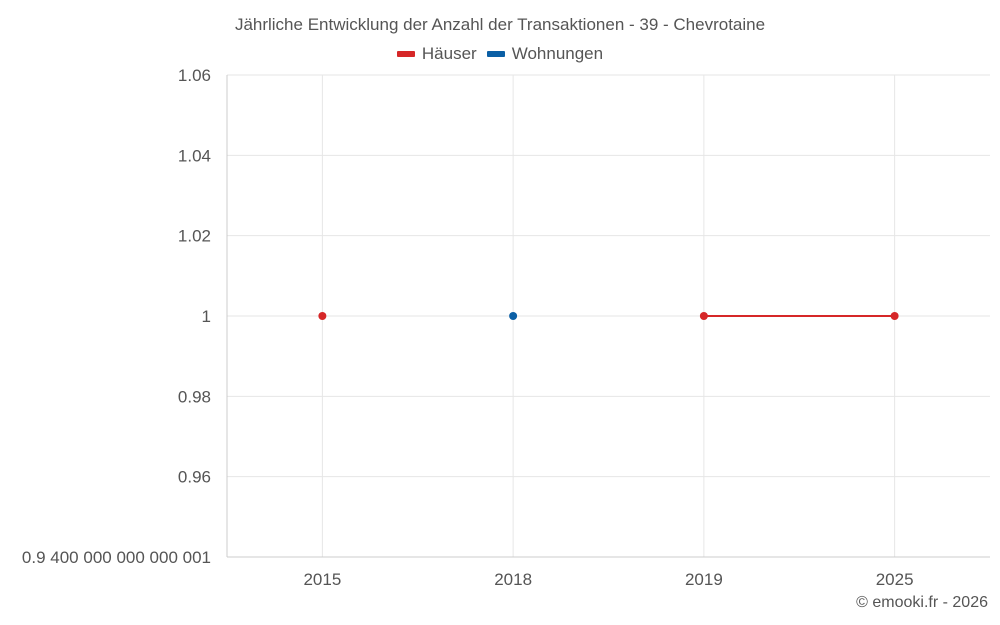 The height and width of the screenshot is (625, 1000). Describe the element at coordinates (608, 579) in the screenshot. I see `x-axis-labels: 2015 2018 2019 2025` at that location.